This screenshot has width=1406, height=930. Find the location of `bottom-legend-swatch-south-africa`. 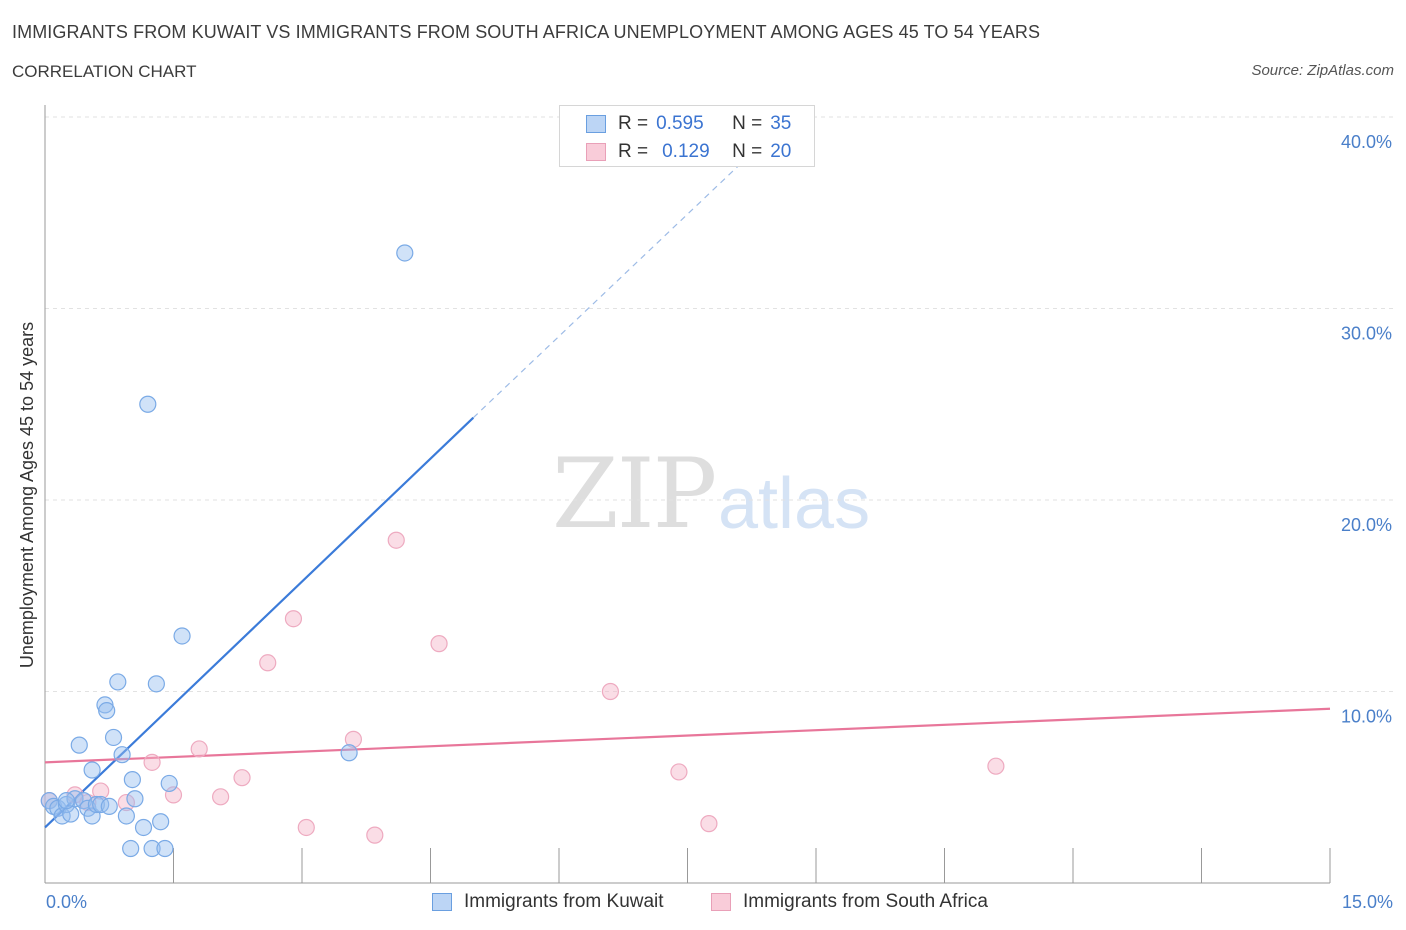

bottom-legend-swatch-south-africa is located at coordinates (721, 902).